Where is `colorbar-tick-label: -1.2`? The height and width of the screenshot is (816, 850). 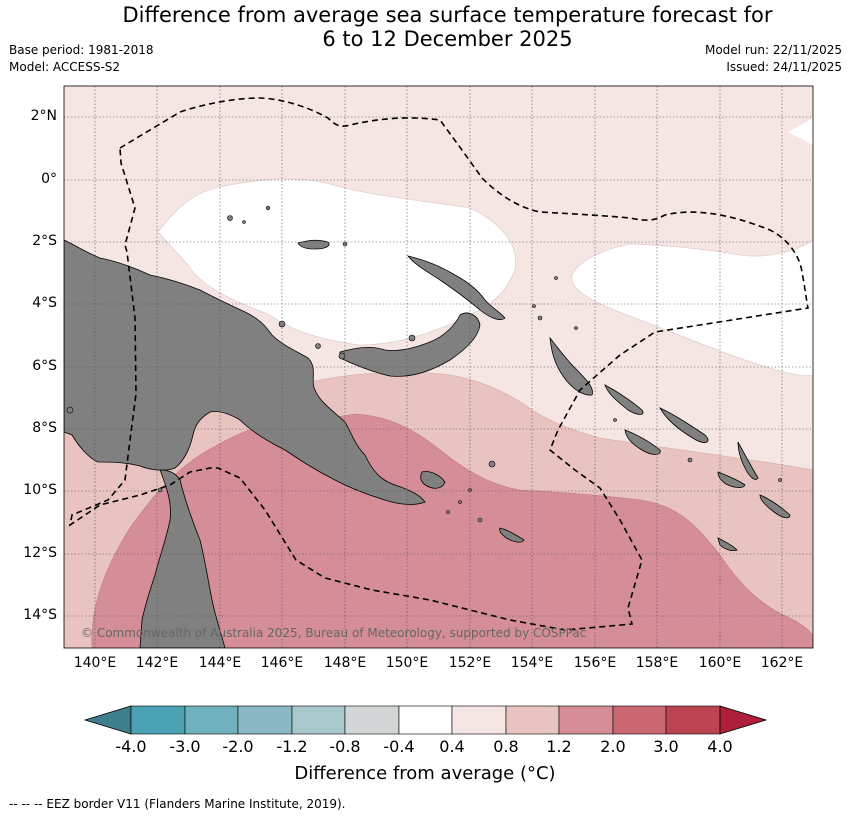
colorbar-tick-label: -1.2 is located at coordinates (292, 746).